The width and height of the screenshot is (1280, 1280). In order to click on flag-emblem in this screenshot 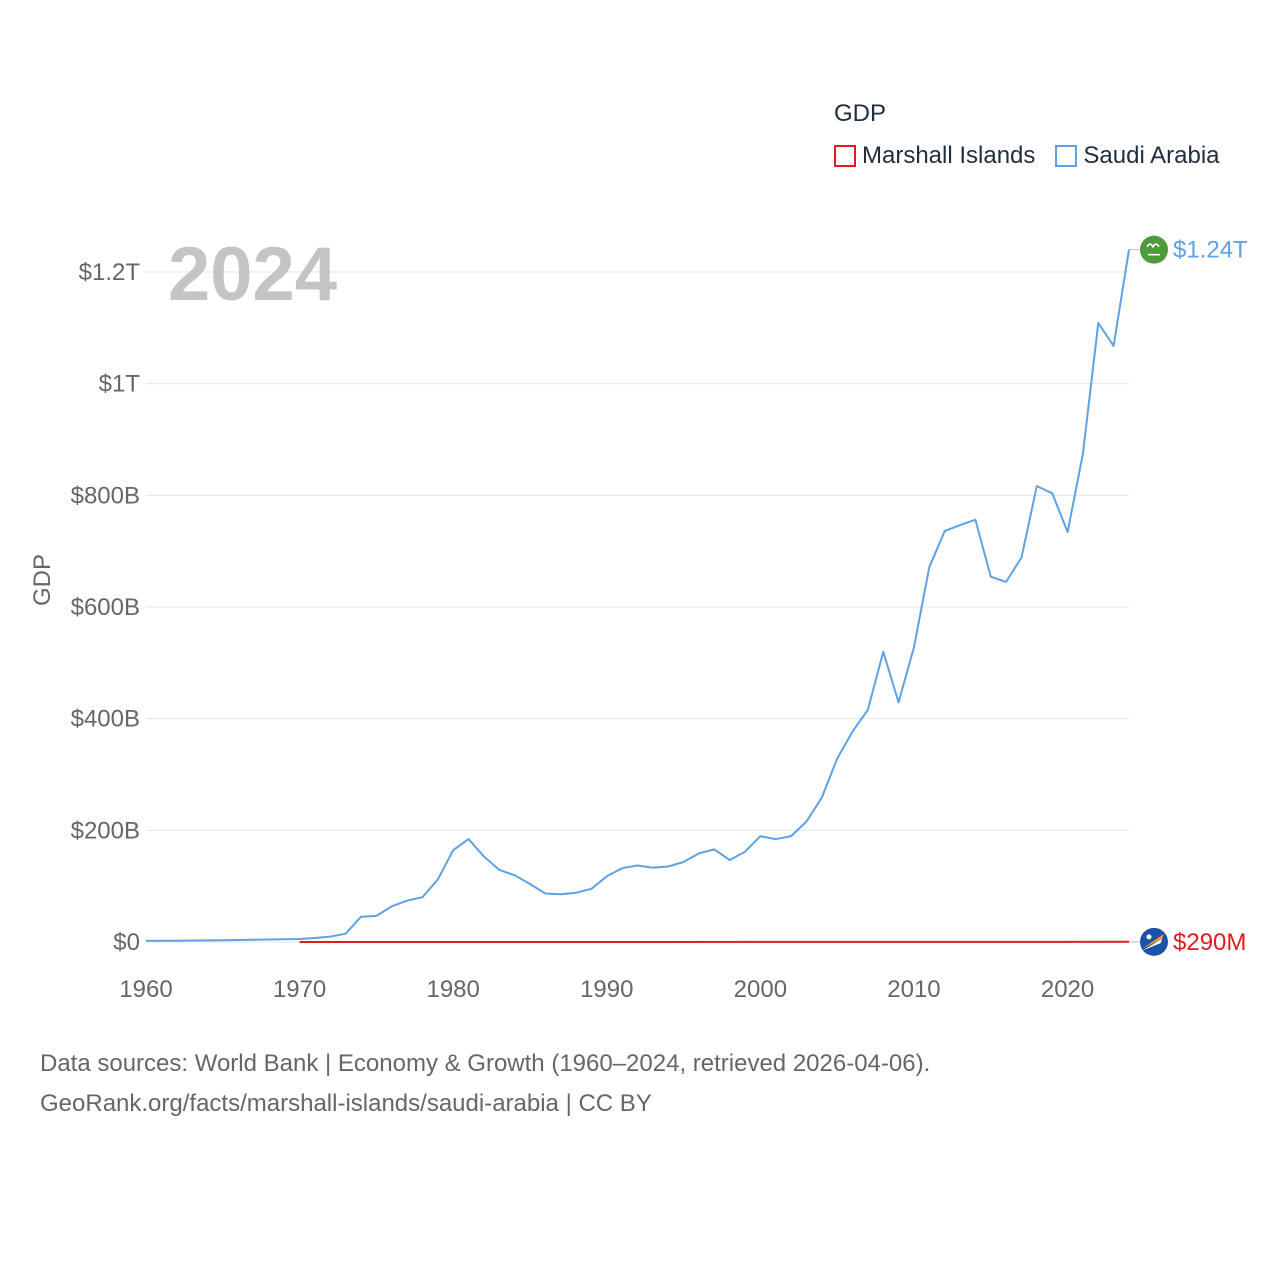, I will do `click(1153, 249)`.